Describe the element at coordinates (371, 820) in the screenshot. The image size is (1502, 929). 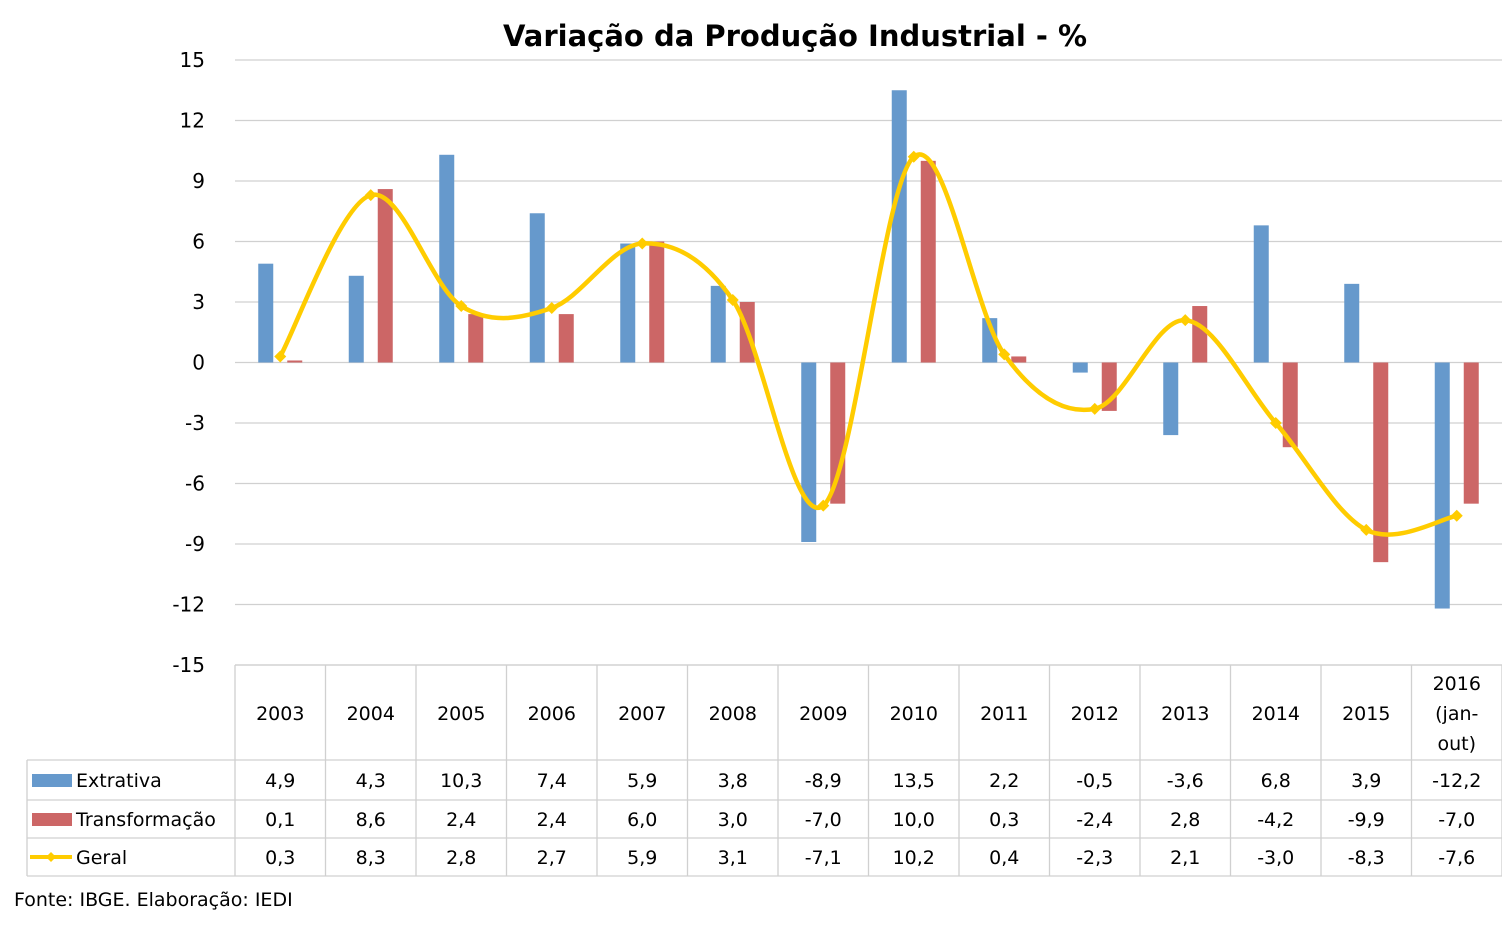
I see `table-value-cell: 8,6` at that location.